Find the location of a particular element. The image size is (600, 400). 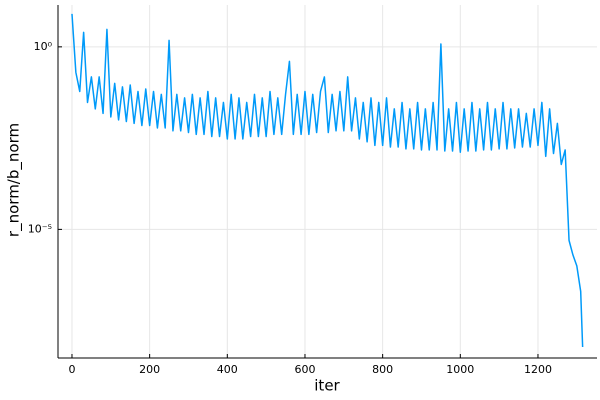

x-tick-label: 800 is located at coordinates (382, 369).